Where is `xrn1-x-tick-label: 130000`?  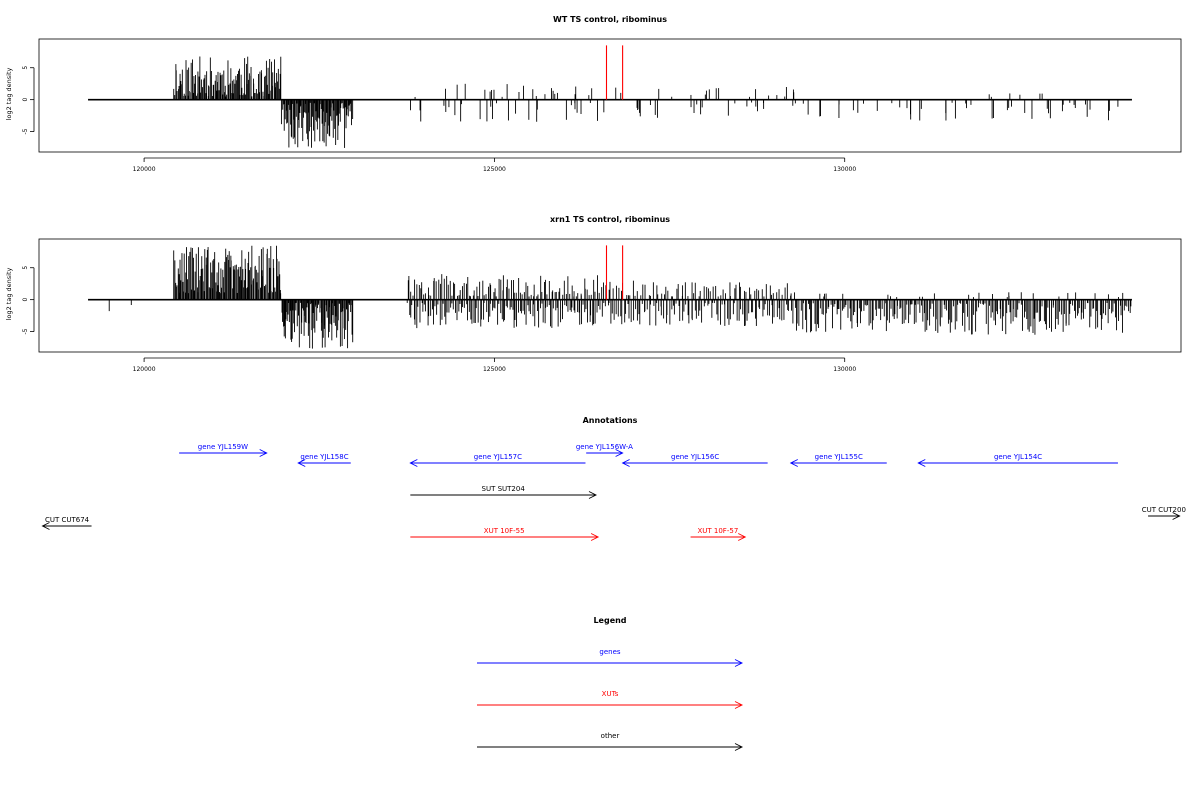
xrn1-x-tick-label: 130000 is located at coordinates (844, 369).